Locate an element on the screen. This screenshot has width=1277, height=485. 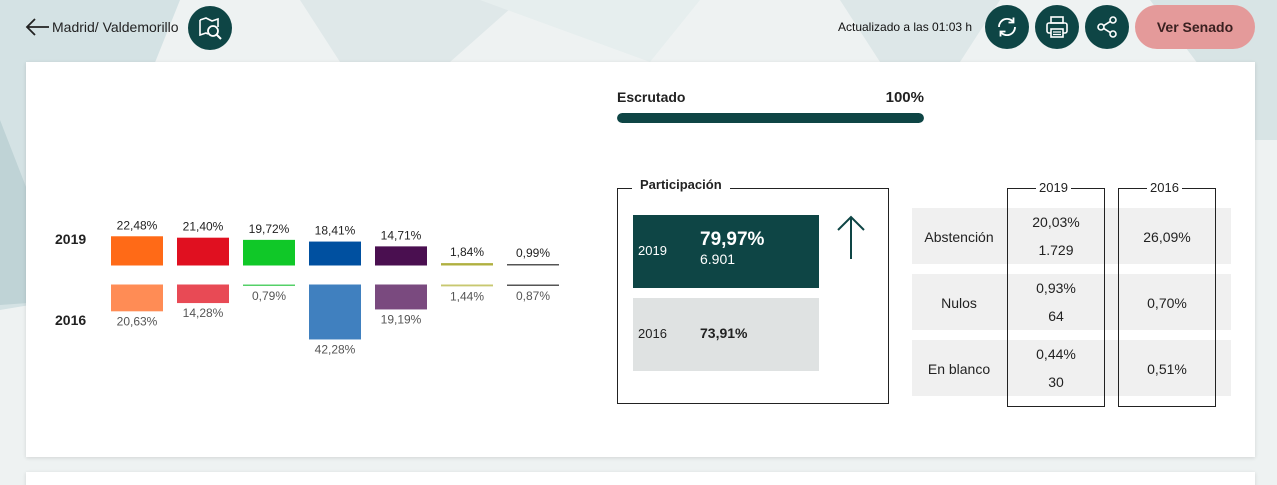
refresh-icon is located at coordinates (1007, 27).